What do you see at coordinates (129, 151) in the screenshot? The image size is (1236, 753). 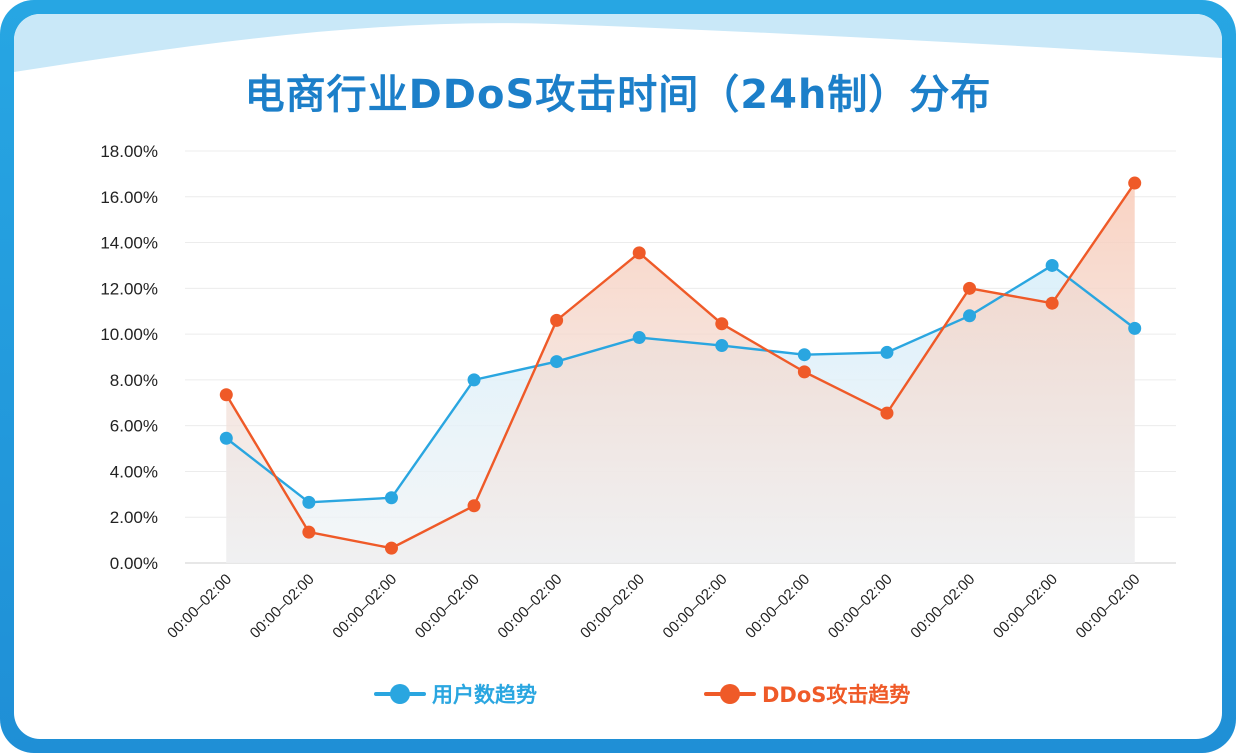 I see `y-tick-label: 18.00%` at bounding box center [129, 151].